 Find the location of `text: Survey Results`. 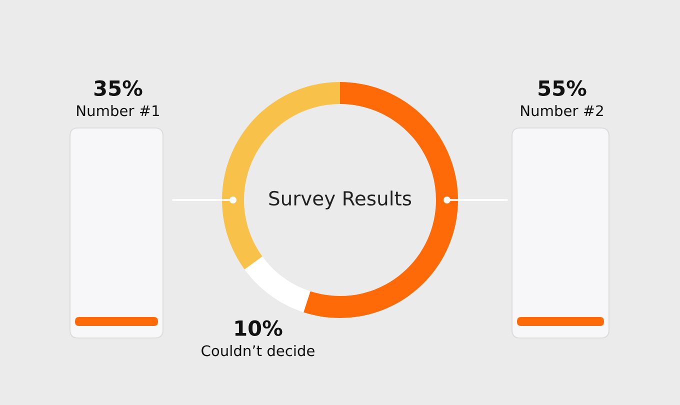

text: Survey Results is located at coordinates (340, 200).